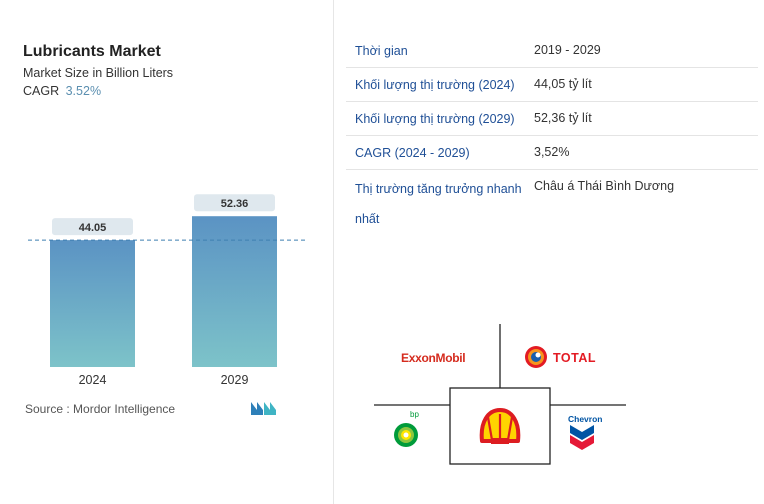  I want to click on data-label: 52.36, so click(235, 204).